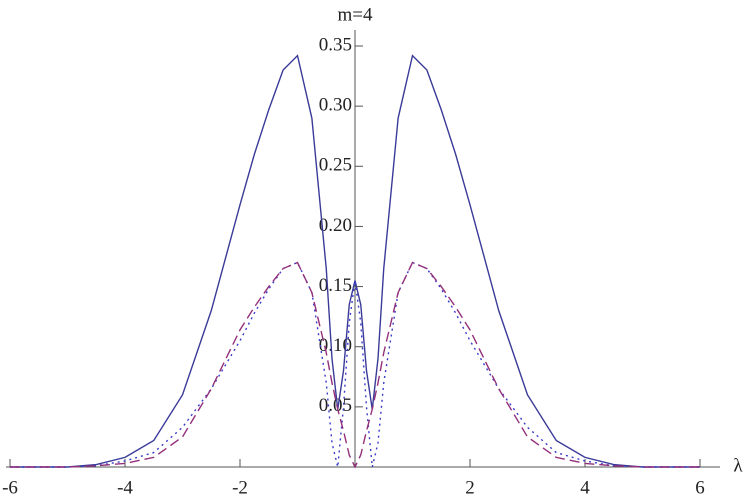 The height and width of the screenshot is (503, 747). Describe the element at coordinates (700, 487) in the screenshot. I see `x-tick-label: 6` at that location.